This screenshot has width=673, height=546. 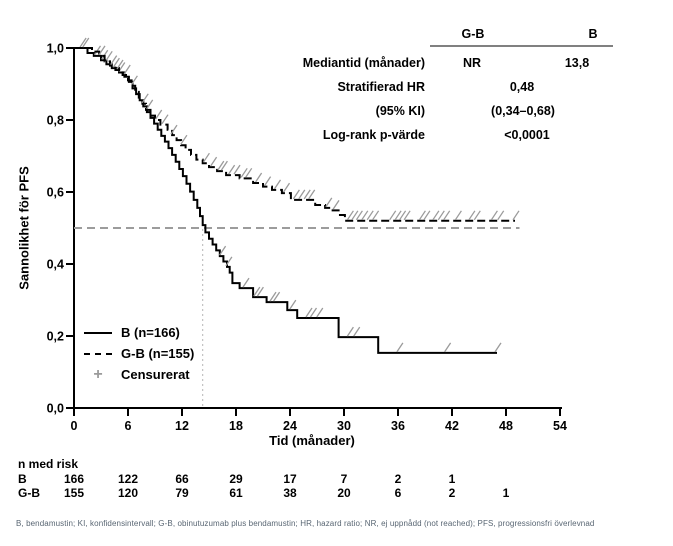 I want to click on risk-count: 66, so click(x=182, y=479).